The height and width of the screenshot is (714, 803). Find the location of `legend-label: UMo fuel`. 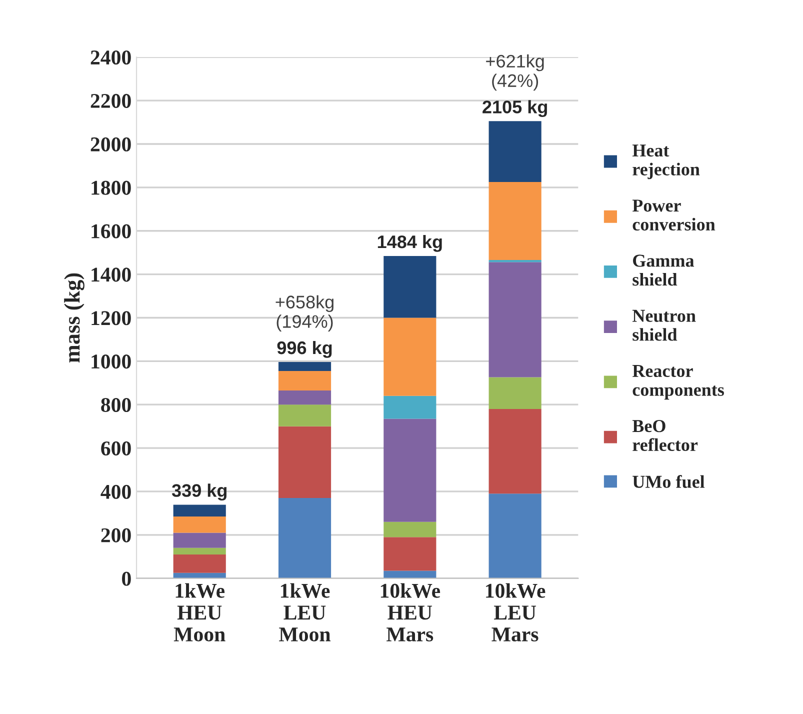

legend-label: UMo fuel is located at coordinates (668, 481).